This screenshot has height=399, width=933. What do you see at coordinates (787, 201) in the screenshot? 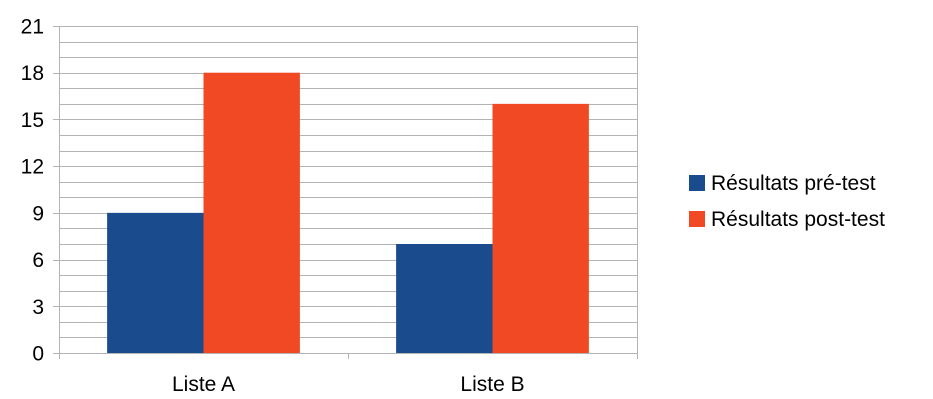
I see `legend: Résultats pré-test Résultats post-test` at bounding box center [787, 201].